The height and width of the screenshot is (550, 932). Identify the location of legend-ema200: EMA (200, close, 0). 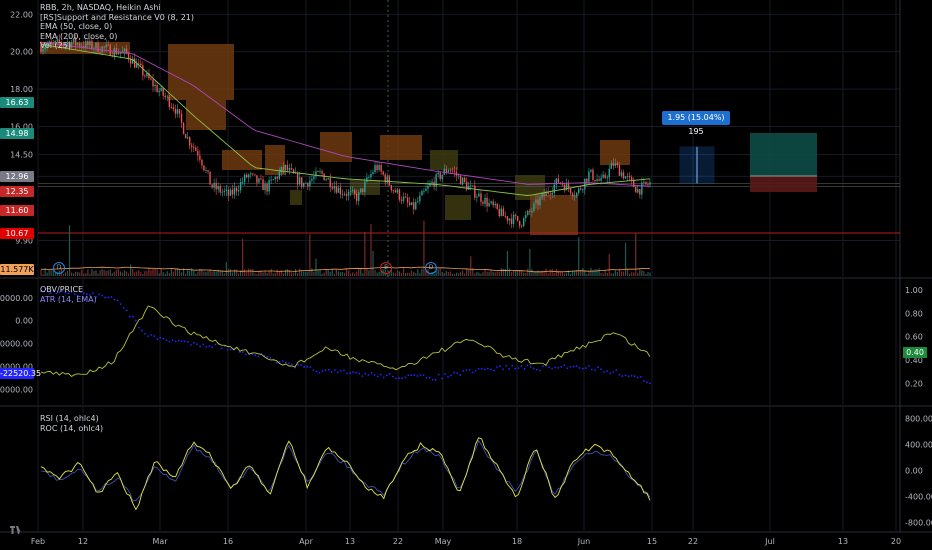
(79, 36).